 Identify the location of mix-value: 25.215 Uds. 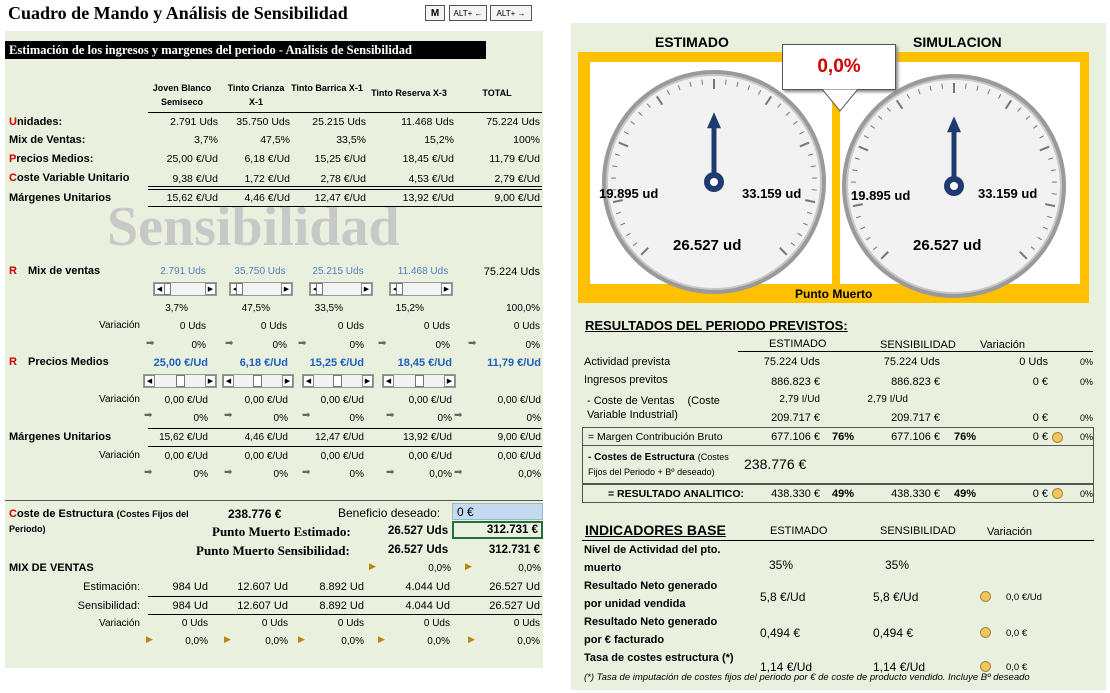
(338, 271).